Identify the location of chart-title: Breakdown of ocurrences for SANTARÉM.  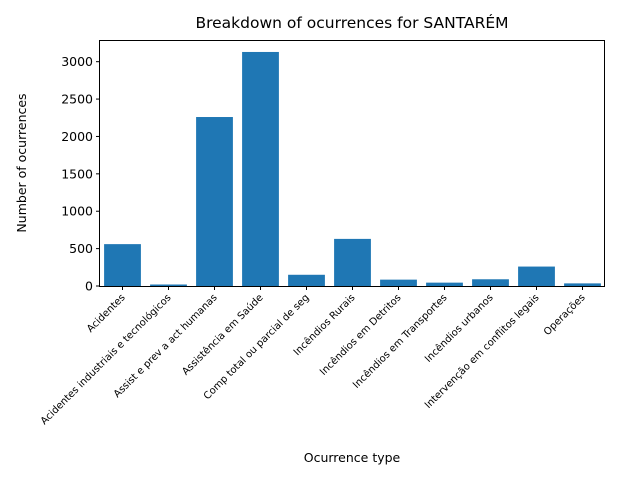
(351, 22).